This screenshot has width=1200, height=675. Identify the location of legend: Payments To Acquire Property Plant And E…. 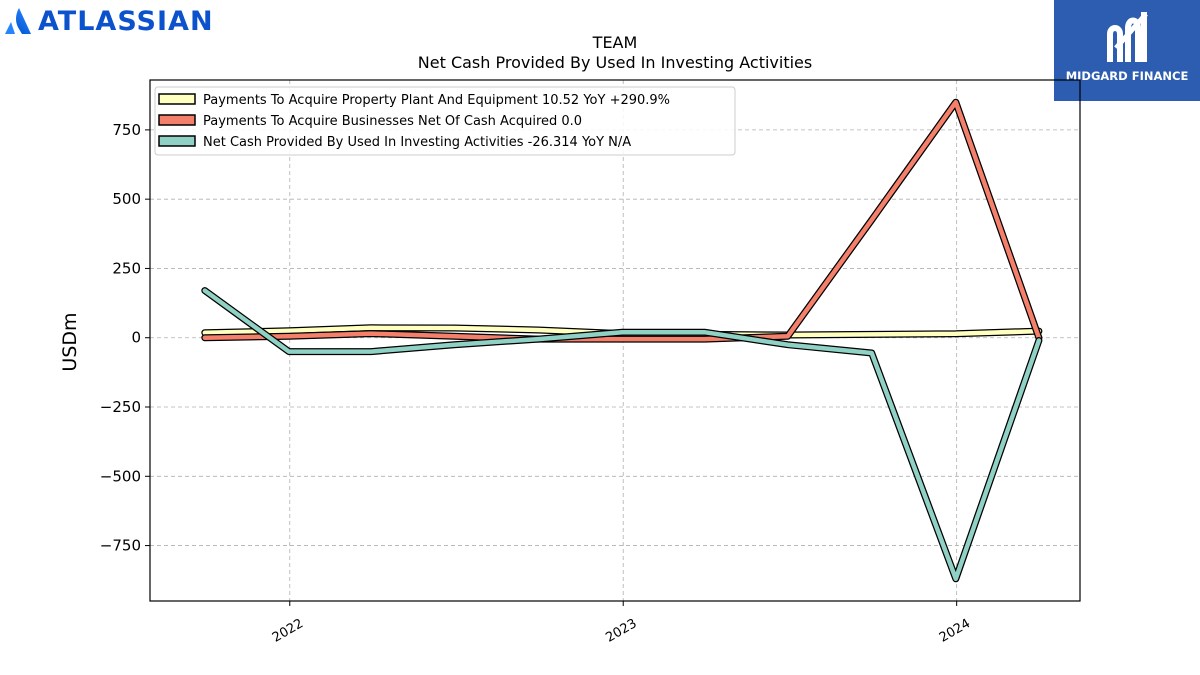
(445, 121).